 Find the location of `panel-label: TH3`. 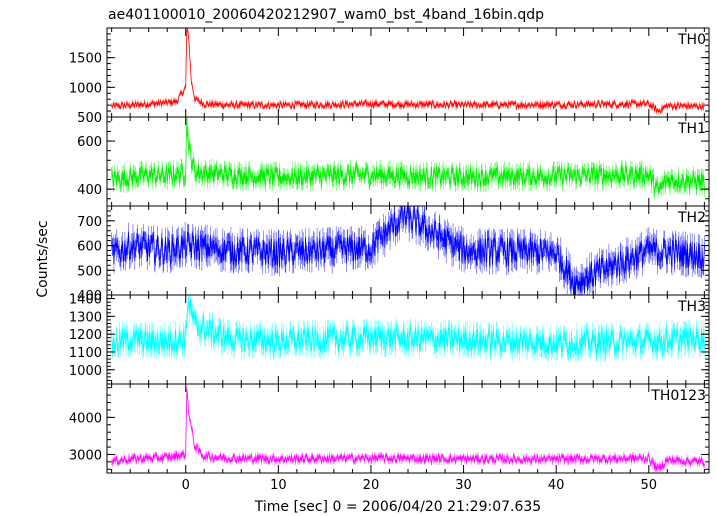

panel-label: TH3 is located at coordinates (691, 307).